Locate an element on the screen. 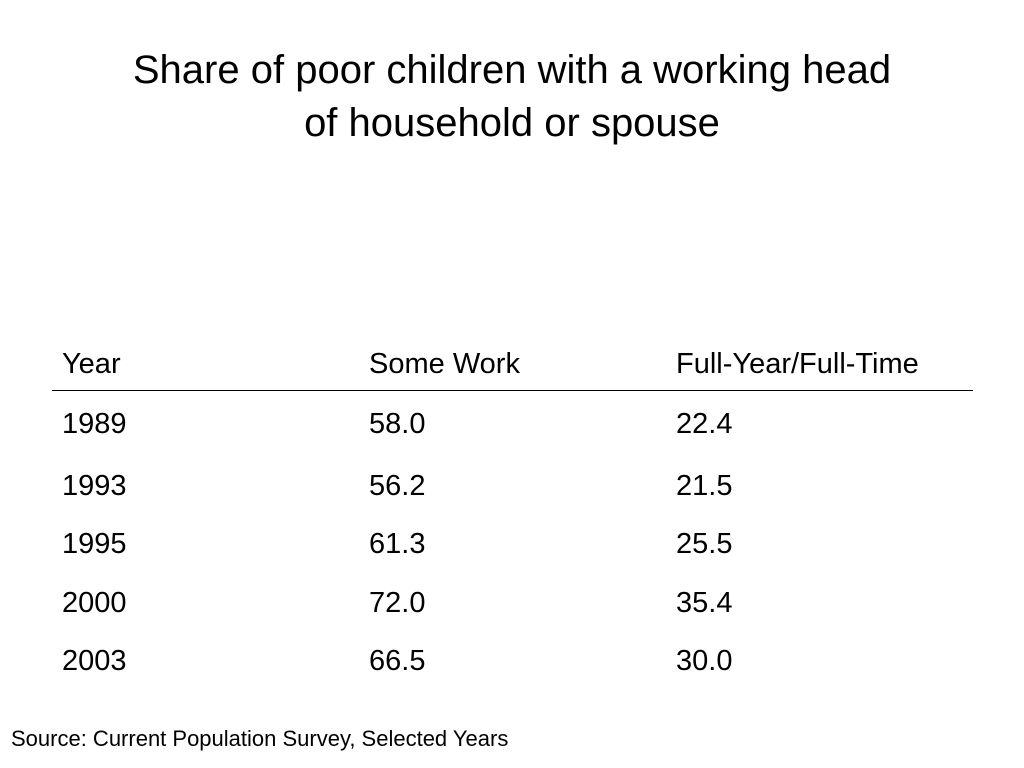 The image size is (1024, 768). slide-title-line-2: of household or spouse is located at coordinates (512, 123).